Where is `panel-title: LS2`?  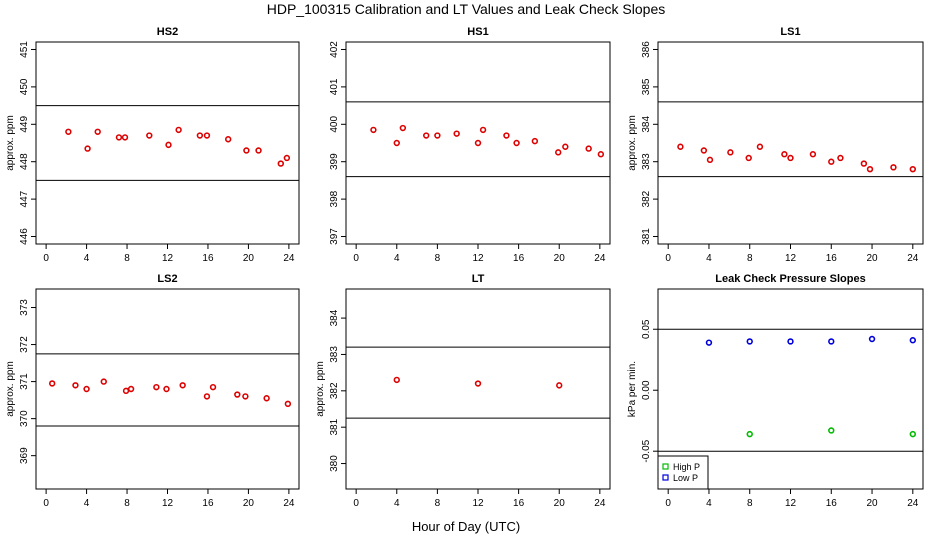
panel-title: LS2 is located at coordinates (167, 279).